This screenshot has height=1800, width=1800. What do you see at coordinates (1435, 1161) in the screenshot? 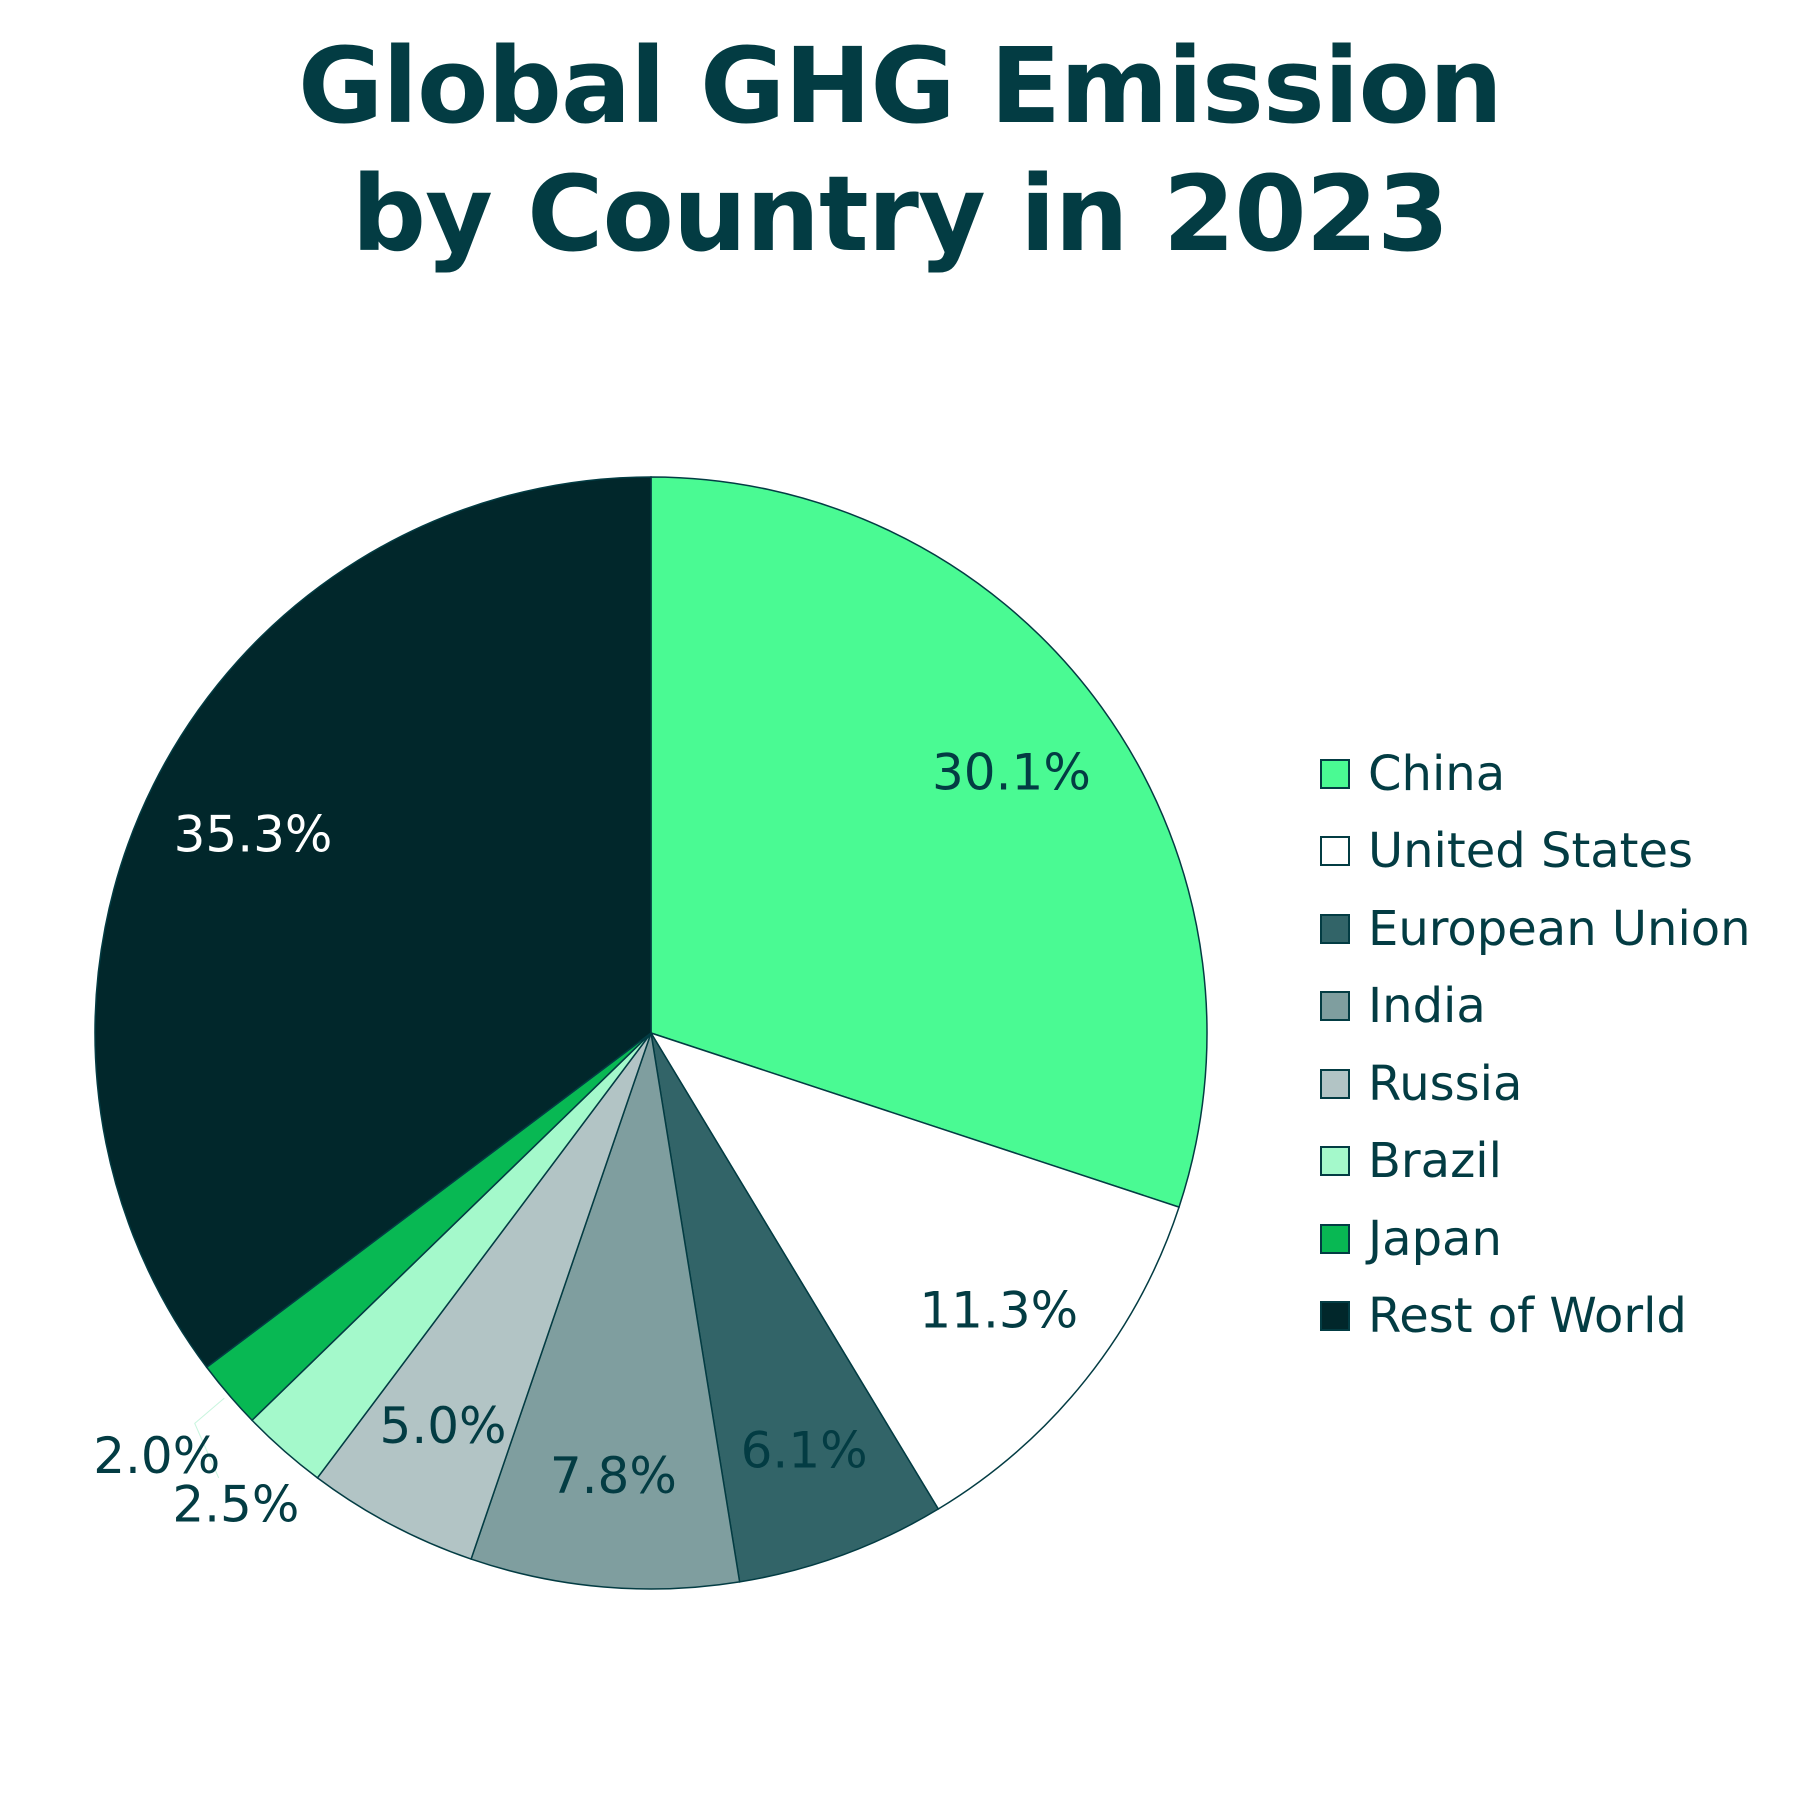
I see `legend-label: Brazil` at bounding box center [1435, 1161].